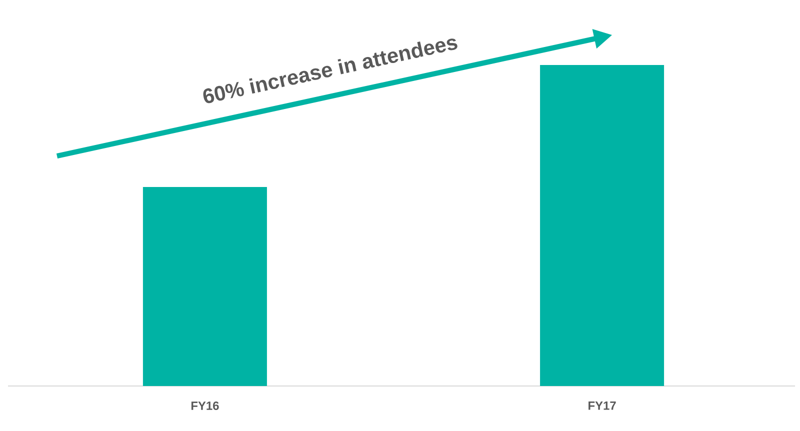 The height and width of the screenshot is (431, 800). I want to click on annotation: 60% increase in attendees, so click(330, 71).